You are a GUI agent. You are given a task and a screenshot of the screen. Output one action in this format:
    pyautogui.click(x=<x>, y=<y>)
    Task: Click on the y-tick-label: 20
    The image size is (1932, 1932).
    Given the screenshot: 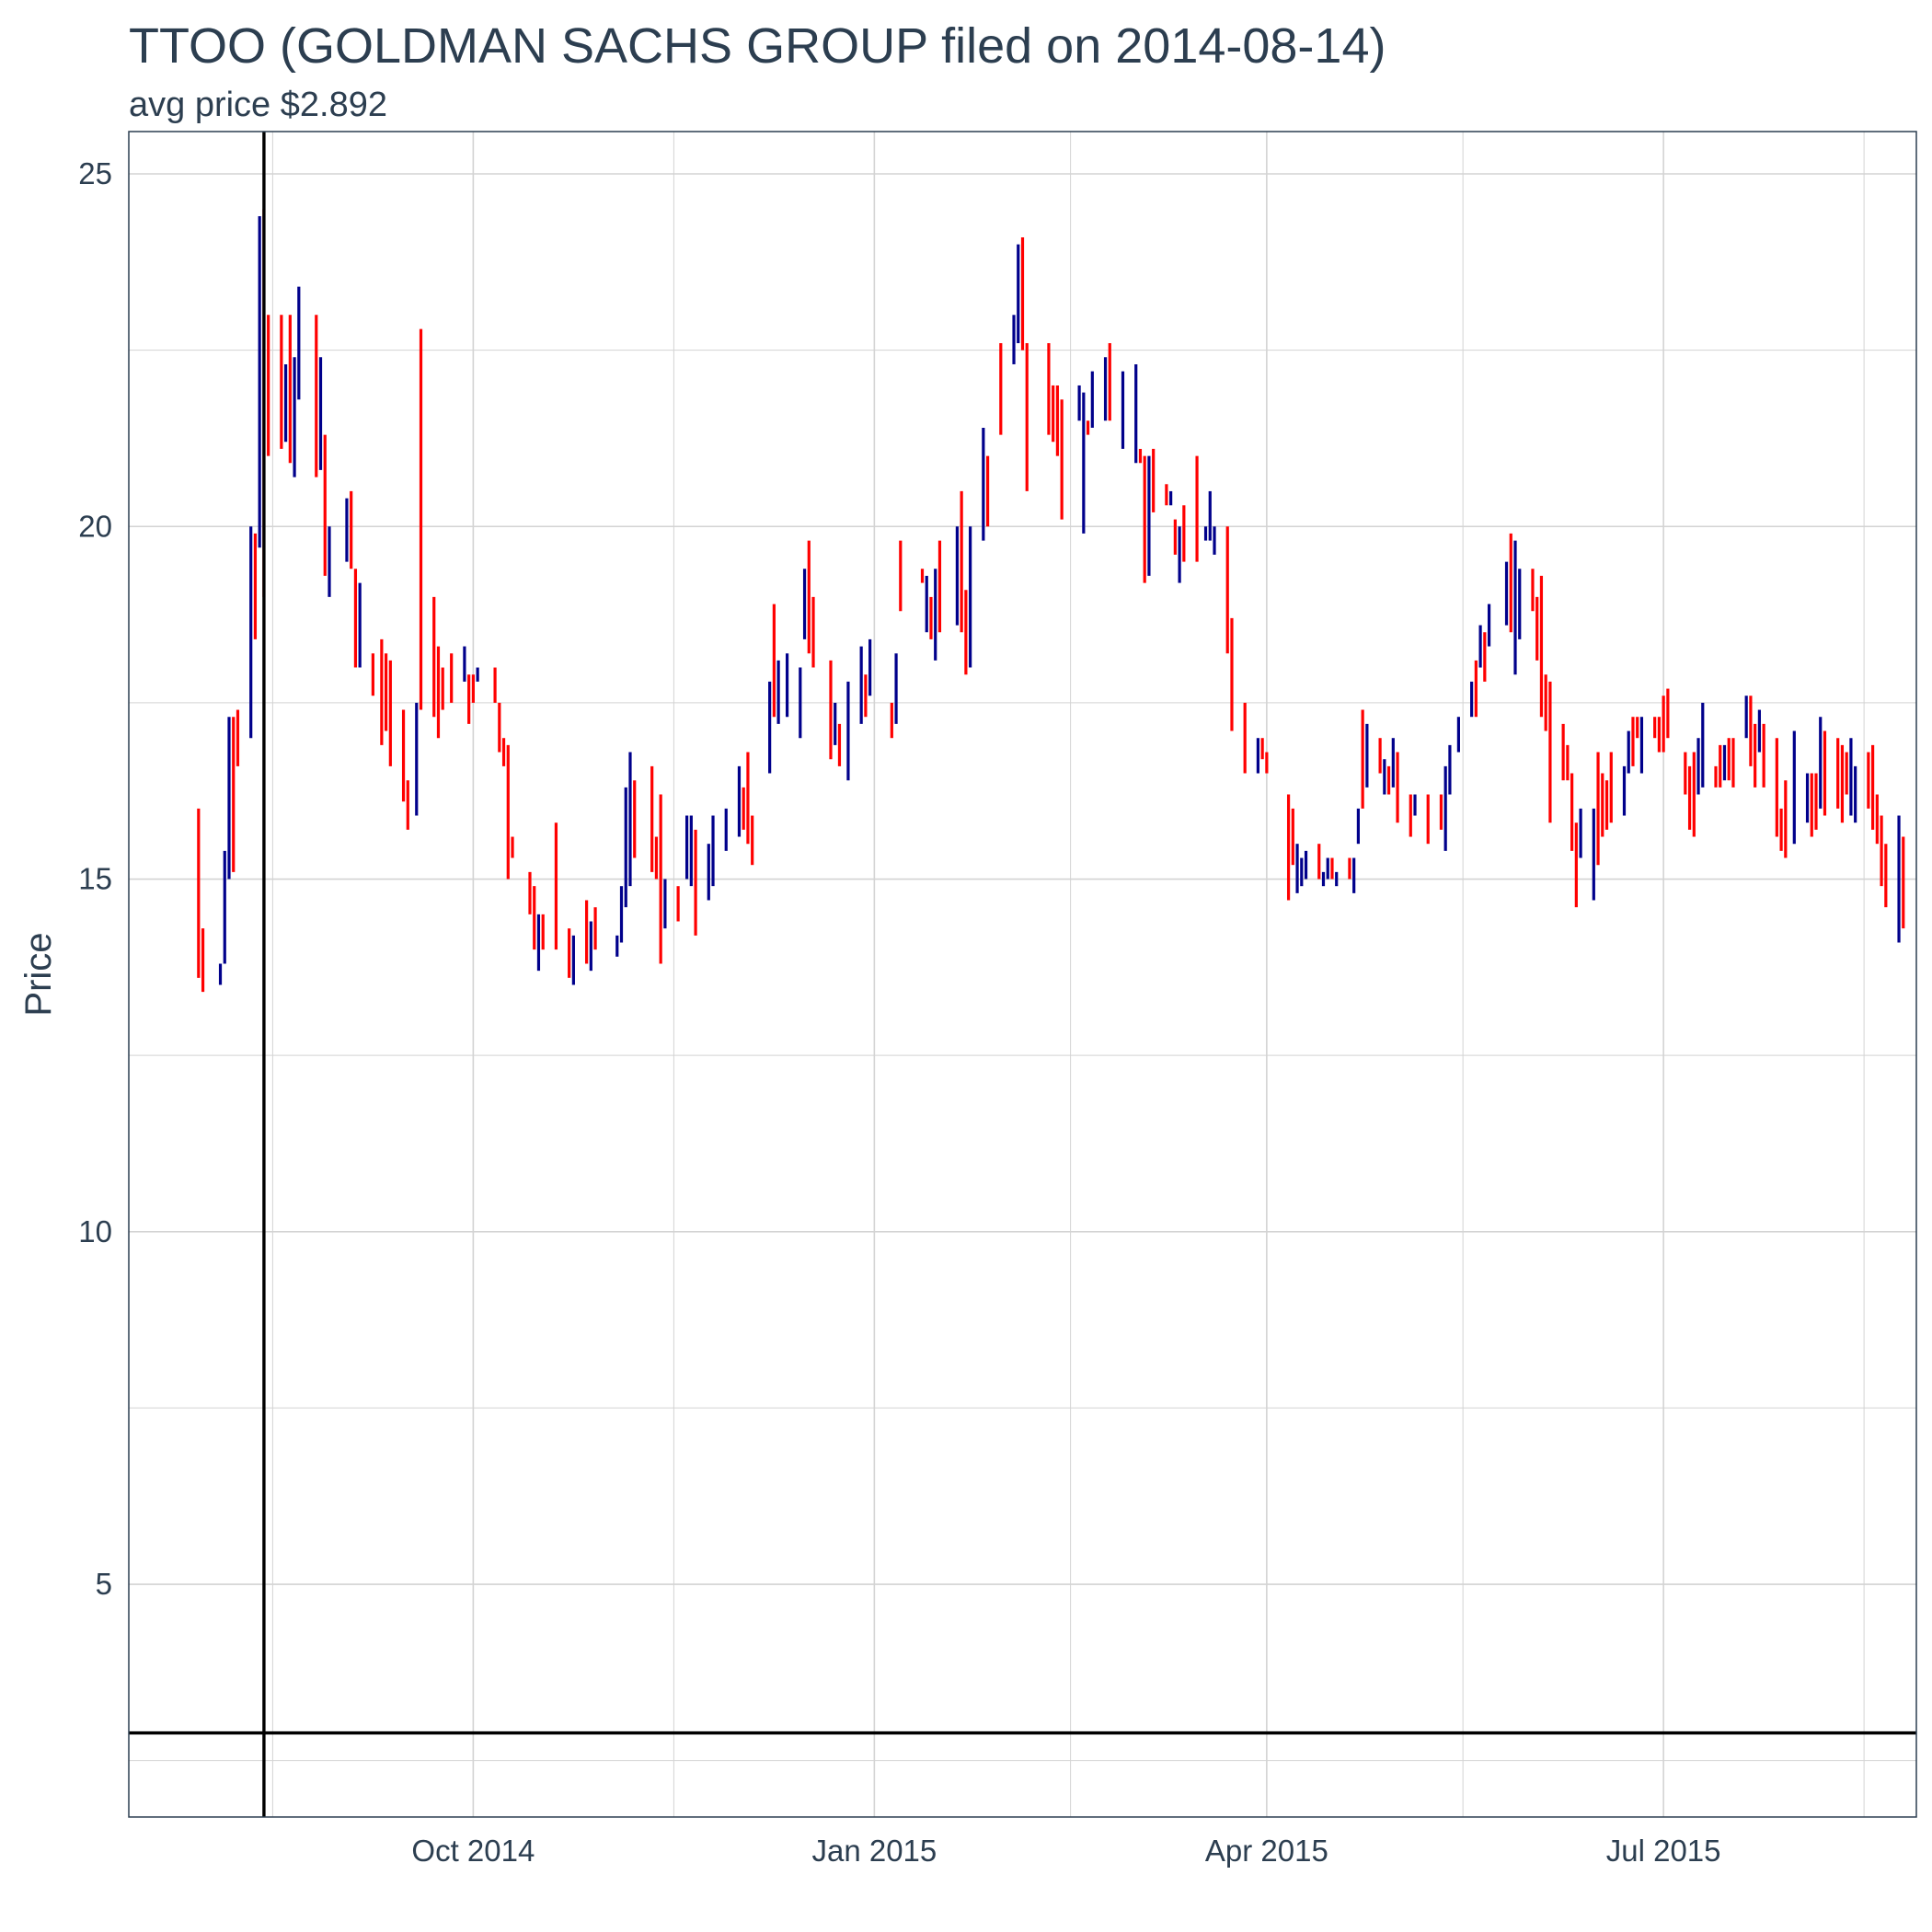 What is the action you would take?
    pyautogui.click(x=95, y=526)
    